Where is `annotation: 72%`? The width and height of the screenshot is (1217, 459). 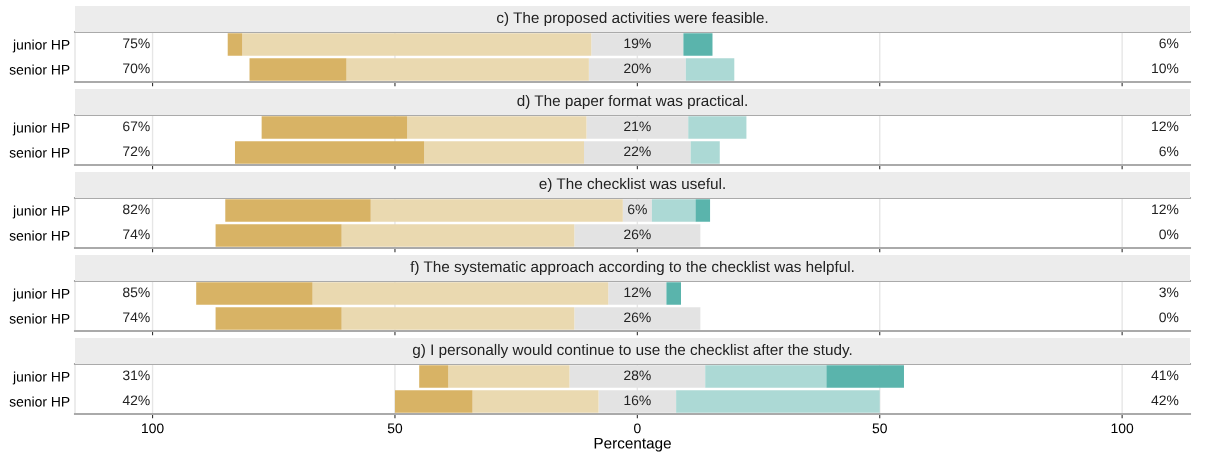 annotation: 72% is located at coordinates (136, 151).